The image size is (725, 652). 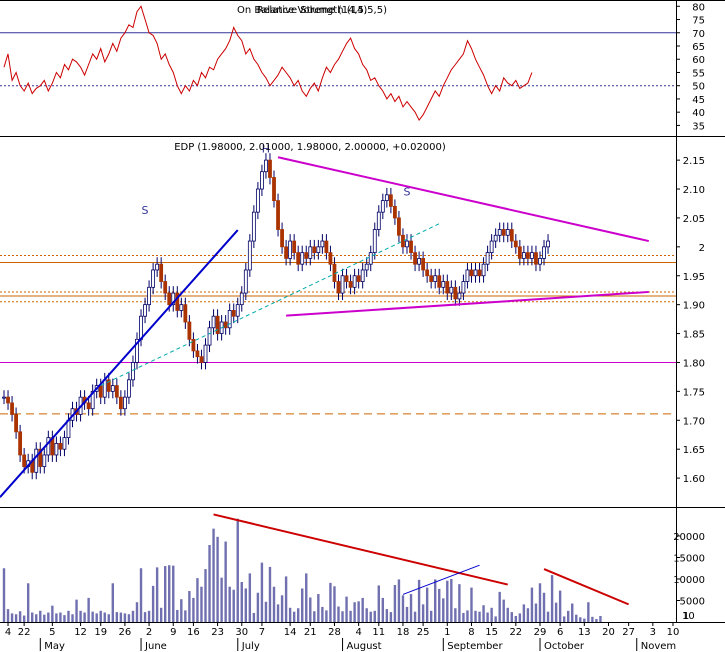 What do you see at coordinates (491, 632) in the screenshot?
I see `x-day-label: 15` at bounding box center [491, 632].